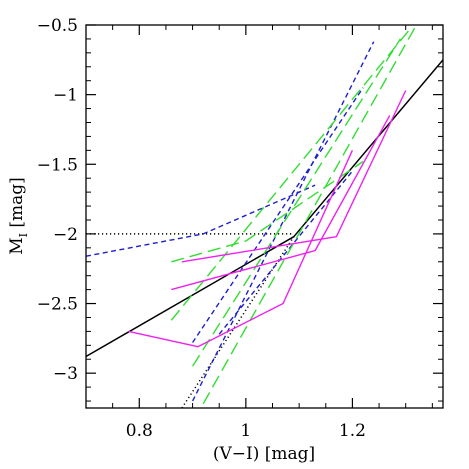 This screenshot has width=469, height=469. I want to click on y-tick-label: −1, so click(65, 96).